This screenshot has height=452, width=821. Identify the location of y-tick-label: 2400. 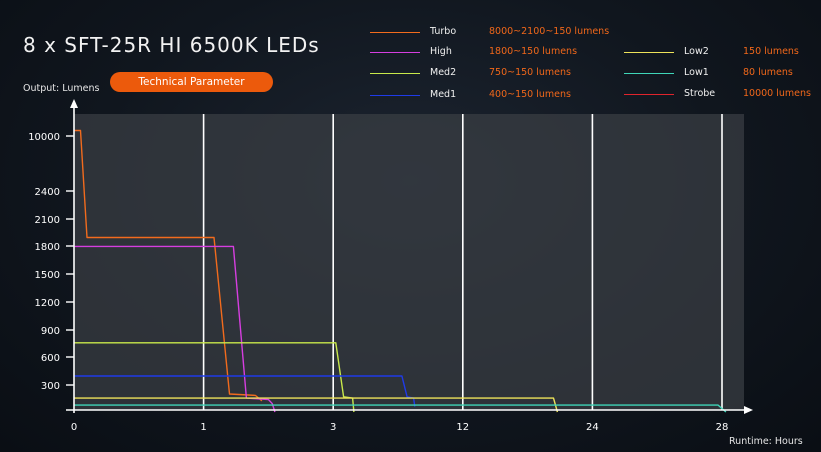
(47, 192).